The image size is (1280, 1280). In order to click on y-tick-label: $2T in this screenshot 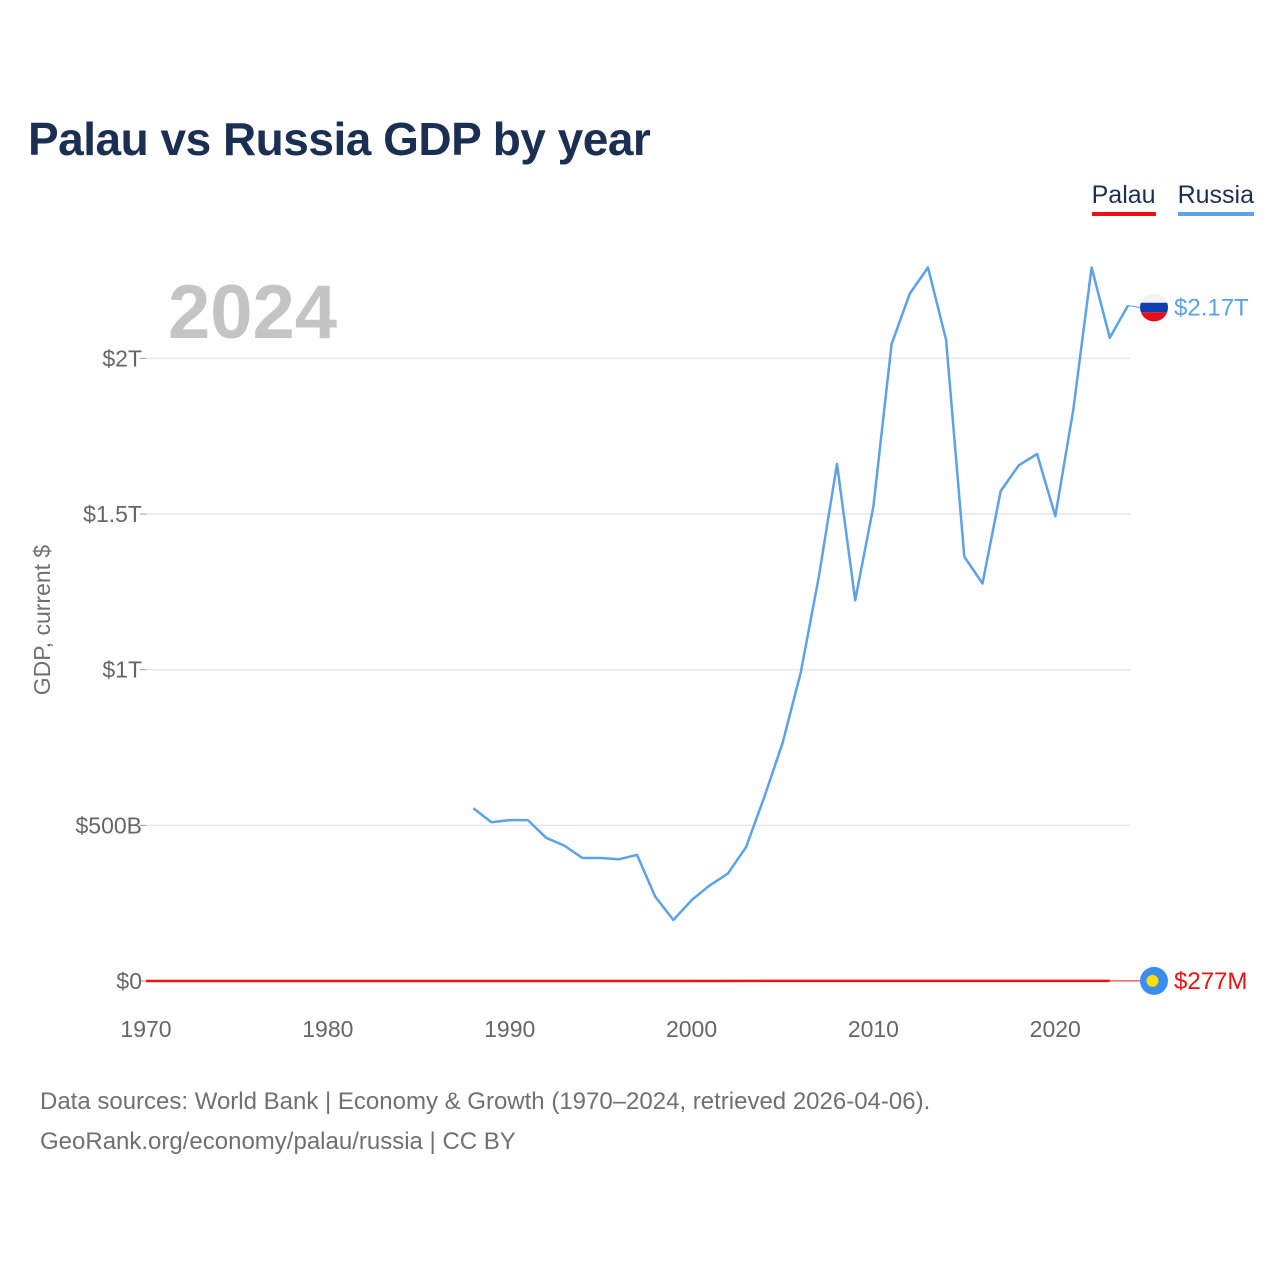, I will do `click(122, 358)`.